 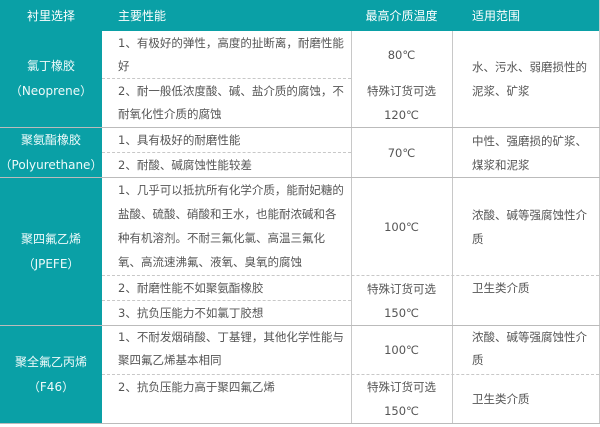 What do you see at coordinates (51, 263) in the screenshot?
I see `lining-en: （JPEFE）` at bounding box center [51, 263].